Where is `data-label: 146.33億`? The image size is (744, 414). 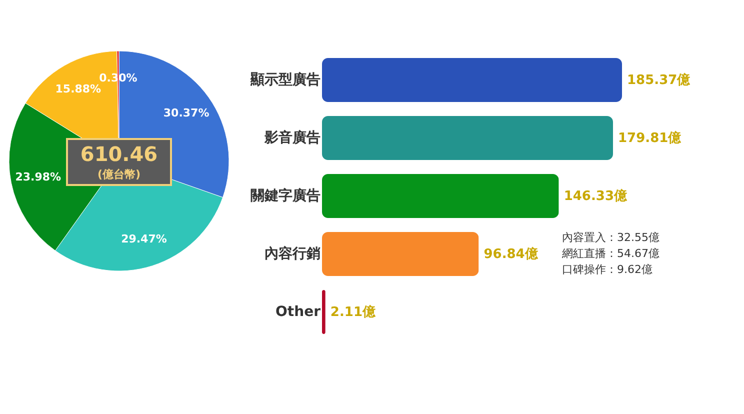 data-label: 146.33億 is located at coordinates (596, 196).